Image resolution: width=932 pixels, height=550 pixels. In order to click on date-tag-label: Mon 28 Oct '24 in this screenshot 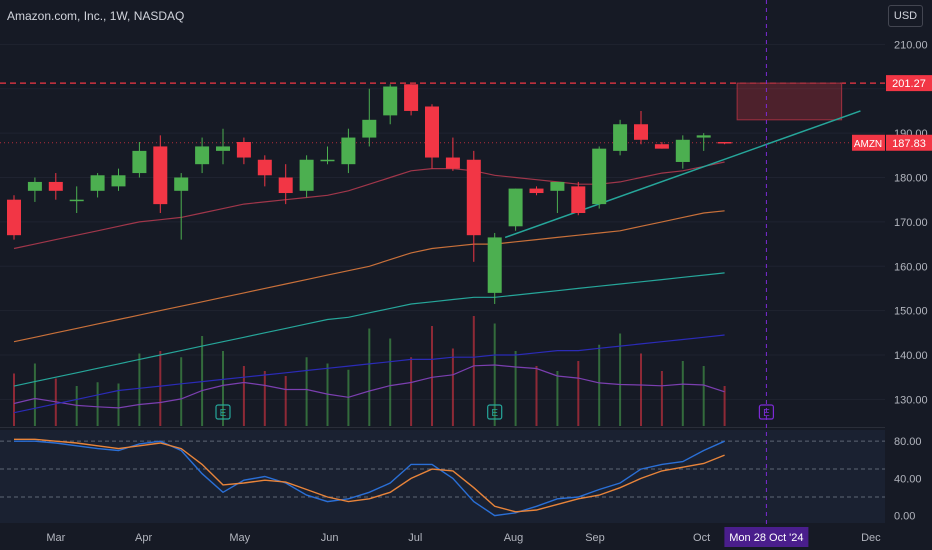, I will do `click(766, 538)`.